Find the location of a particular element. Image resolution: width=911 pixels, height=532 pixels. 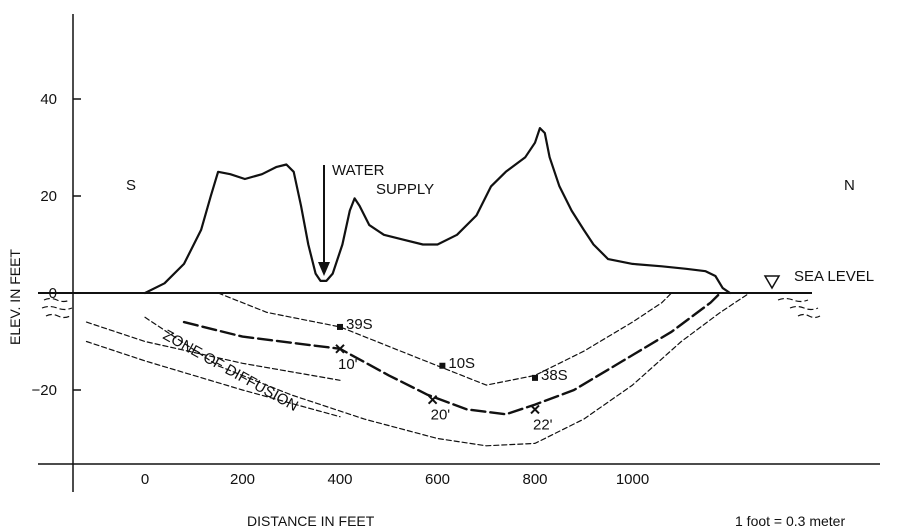

zone-of-diffusion-label: ZONE OF DIFFUSION is located at coordinates (230, 371).